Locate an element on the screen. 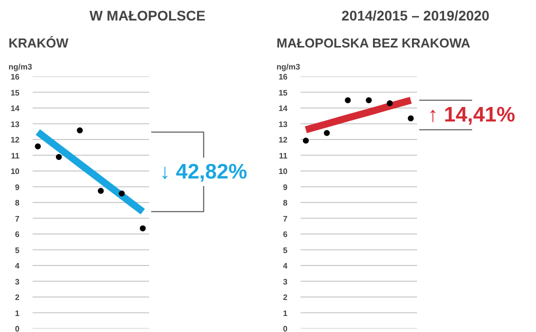 The image size is (536, 332). text: W MAŁOPOLSCE is located at coordinates (148, 16).